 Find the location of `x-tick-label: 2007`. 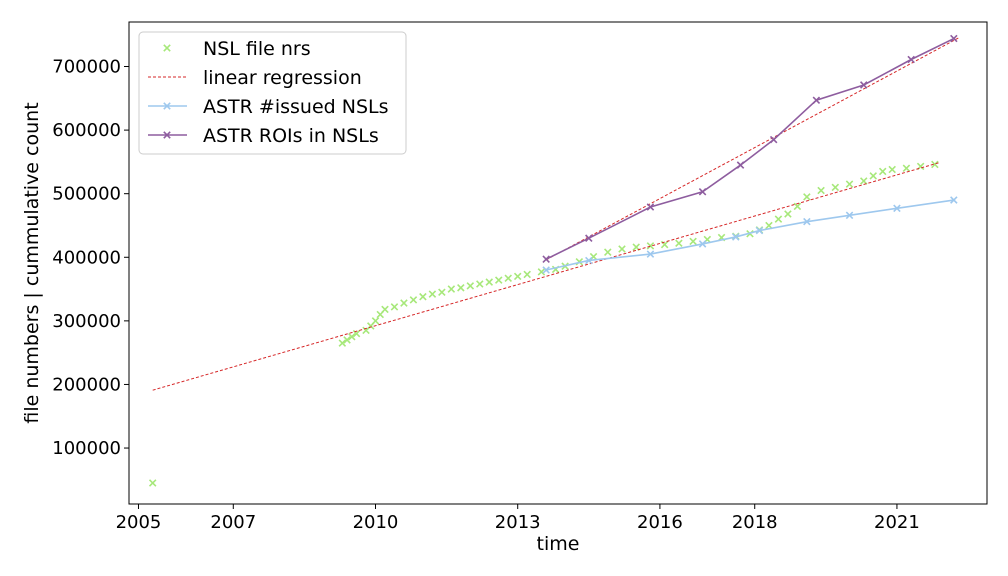

x-tick-label: 2007 is located at coordinates (233, 522).